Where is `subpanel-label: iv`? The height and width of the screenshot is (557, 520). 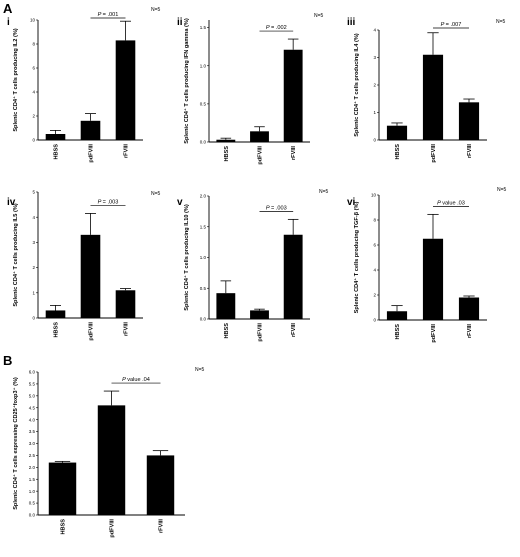
subpanel-label: iv is located at coordinates (11, 202).